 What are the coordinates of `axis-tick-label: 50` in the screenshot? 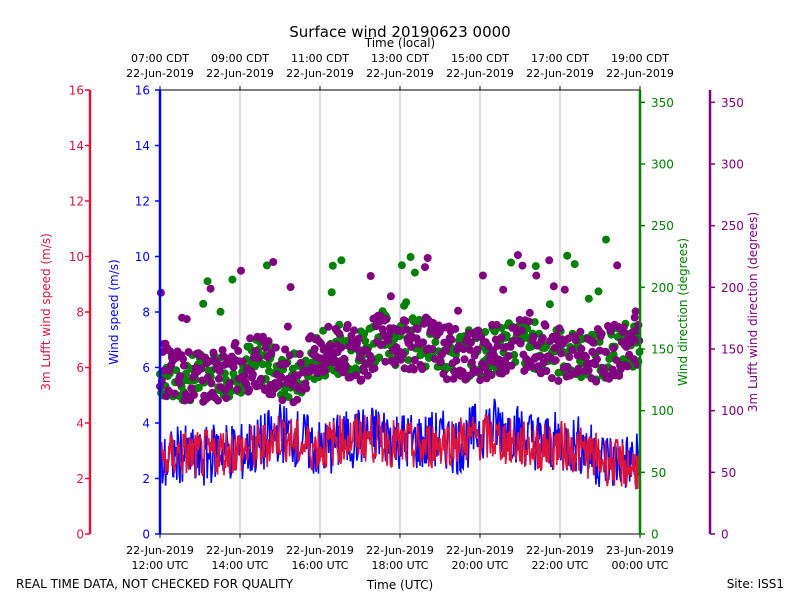 It's located at (728, 473).